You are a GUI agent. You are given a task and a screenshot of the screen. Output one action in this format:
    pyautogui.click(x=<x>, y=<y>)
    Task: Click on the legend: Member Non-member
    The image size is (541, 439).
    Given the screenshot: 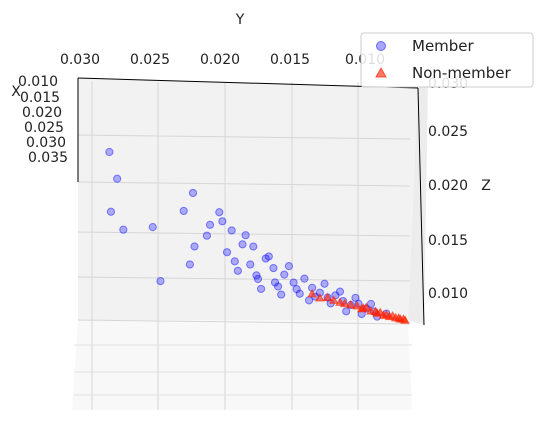 What is the action you would take?
    pyautogui.click(x=447, y=60)
    